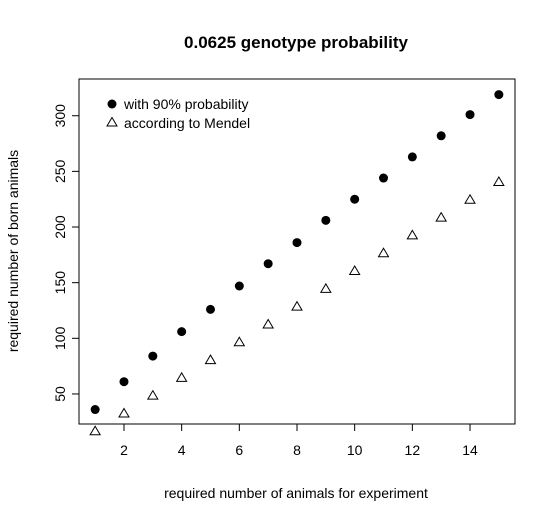  I want to click on x-tick-label: 4, so click(182, 450).